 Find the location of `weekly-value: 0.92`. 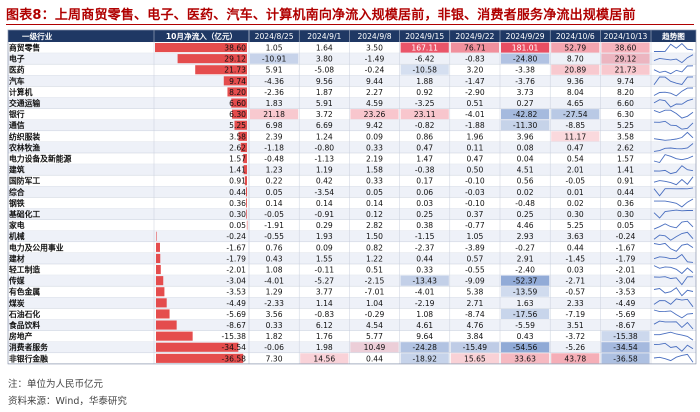

weekly-value: 0.92 is located at coordinates (424, 92).